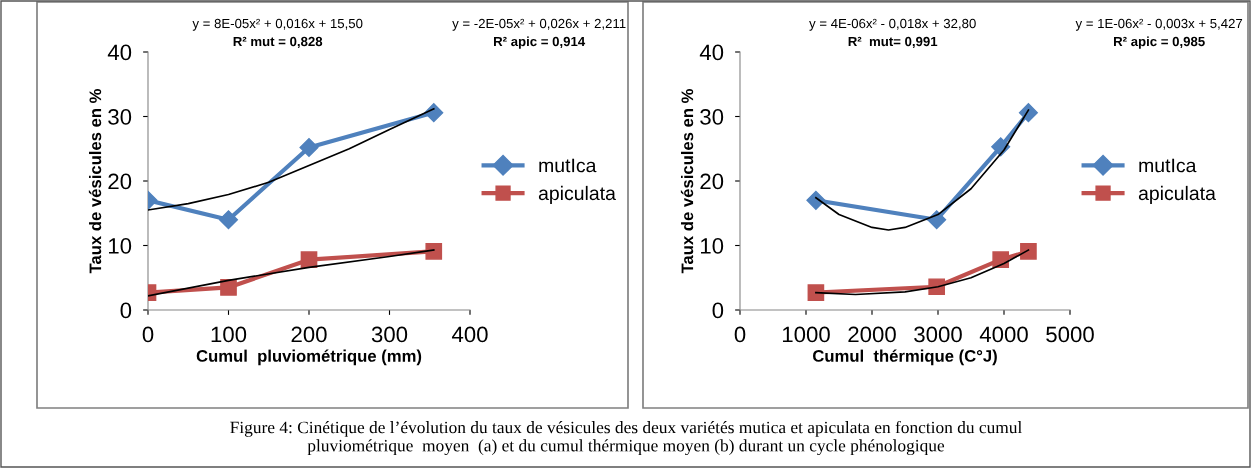  I want to click on x-axis-title: Cumul pluviométrique (mm), so click(309, 357).